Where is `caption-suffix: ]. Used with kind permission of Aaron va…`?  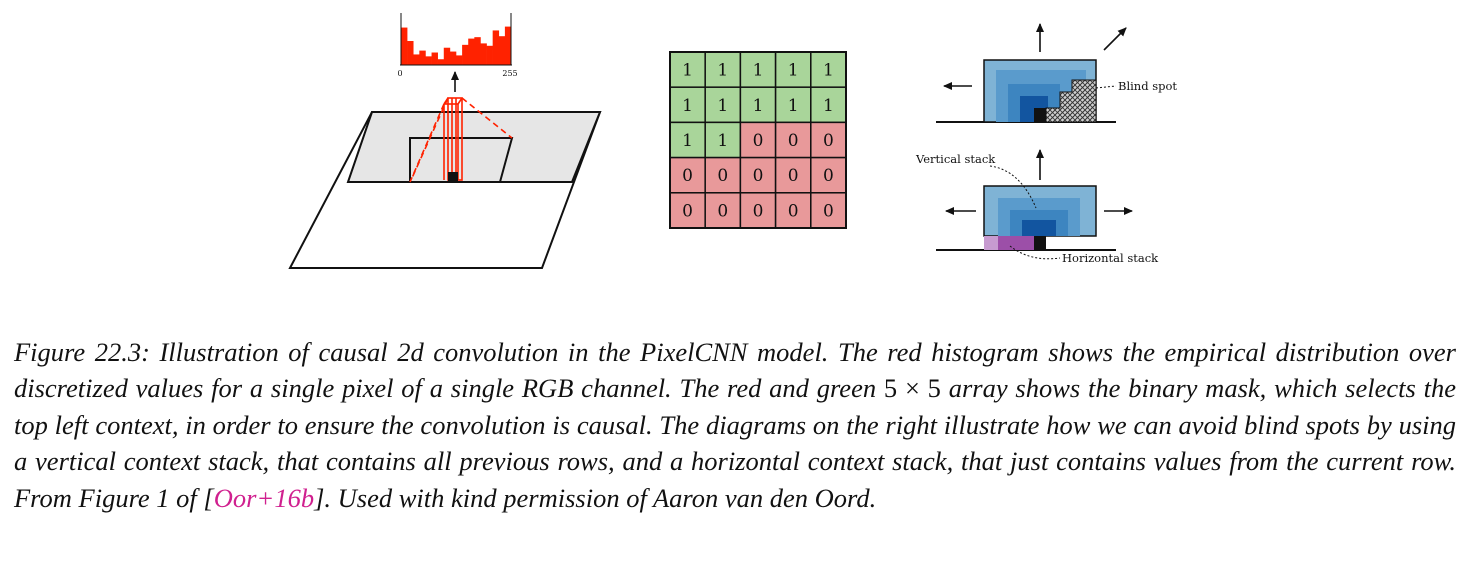
caption-suffix: ]. Used with kind permission of Aaron va… is located at coordinates (595, 497).